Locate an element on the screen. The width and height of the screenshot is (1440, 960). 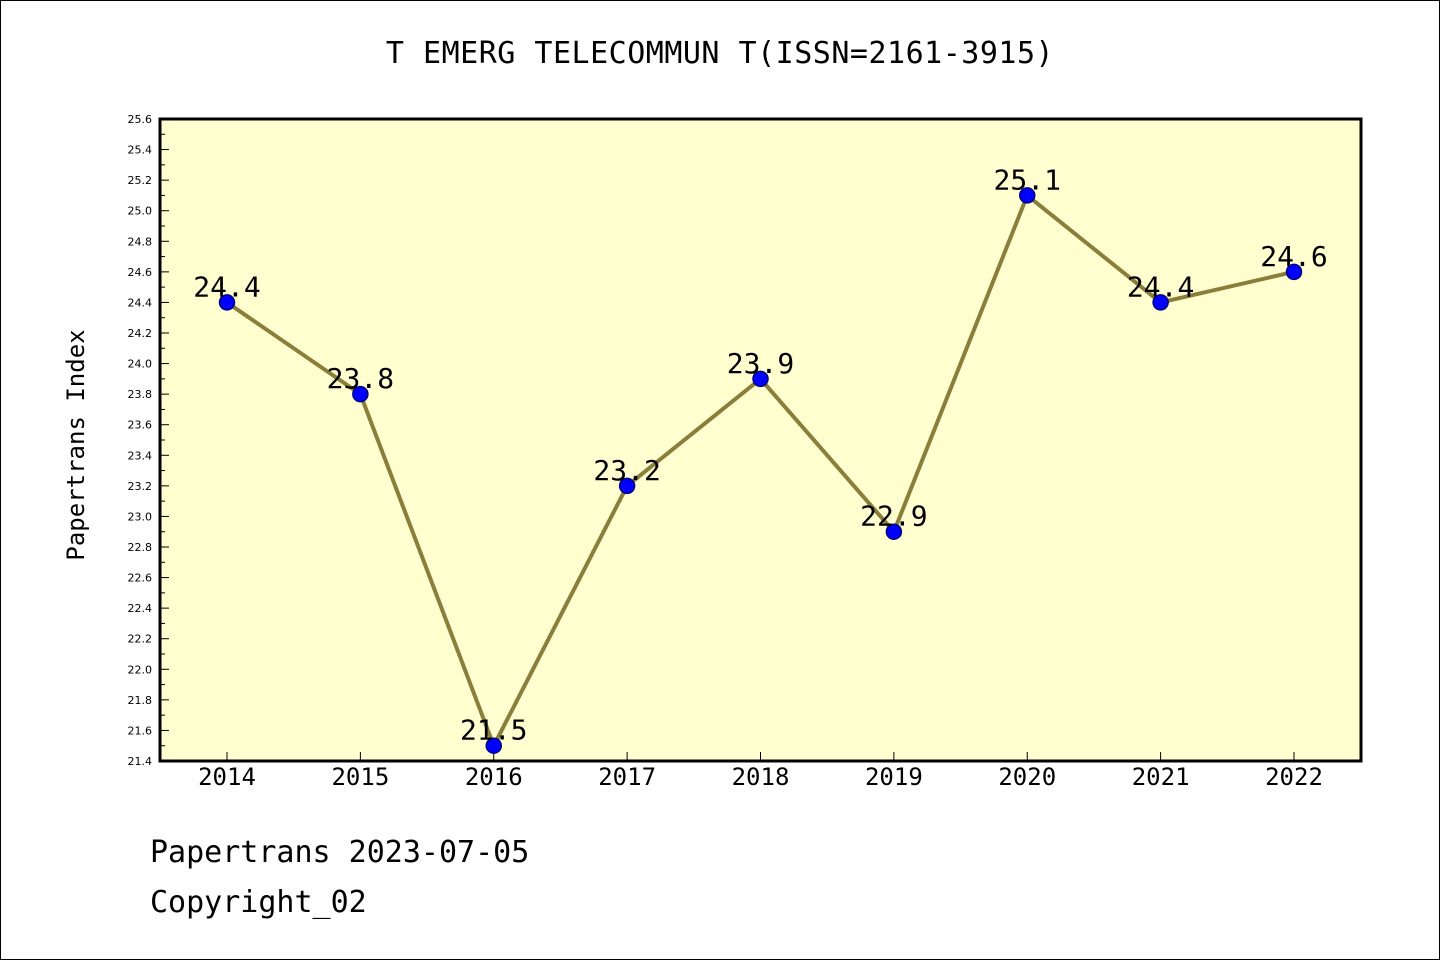
footer-copyright: Copyright_02 is located at coordinates (258, 902).